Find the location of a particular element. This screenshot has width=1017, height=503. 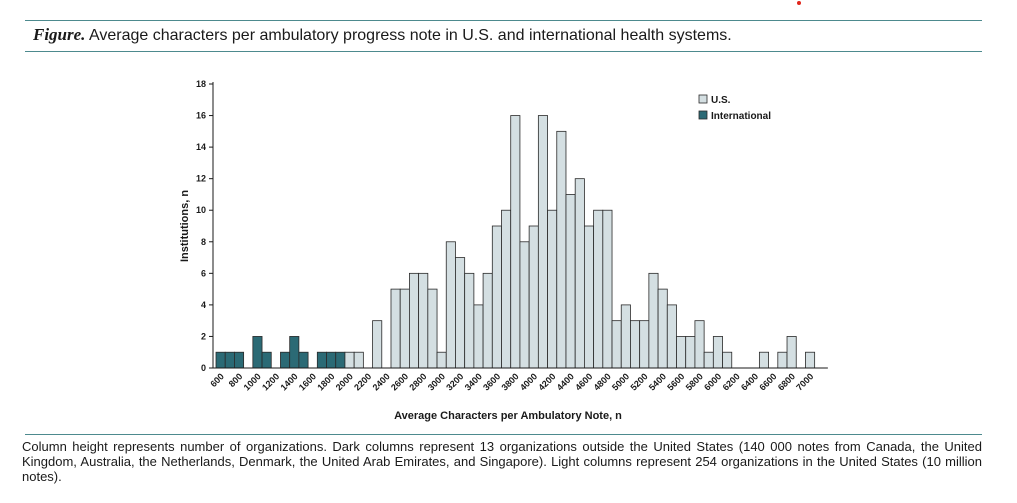

x-tick-label-1800: 1800 is located at coordinates (325, 381).